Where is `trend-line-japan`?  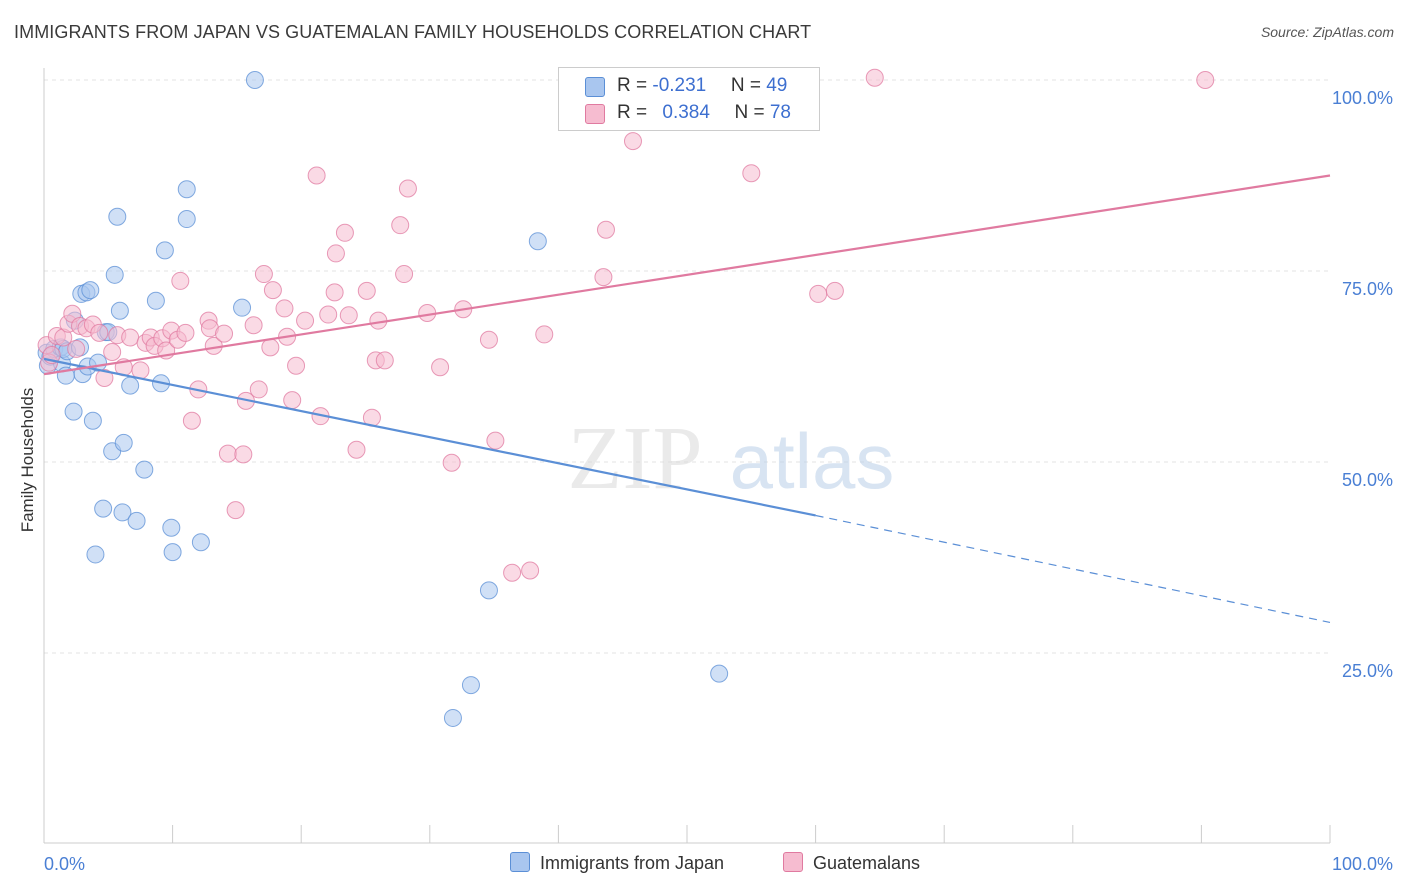
trend-line-japan is located at coordinates (429, 437).